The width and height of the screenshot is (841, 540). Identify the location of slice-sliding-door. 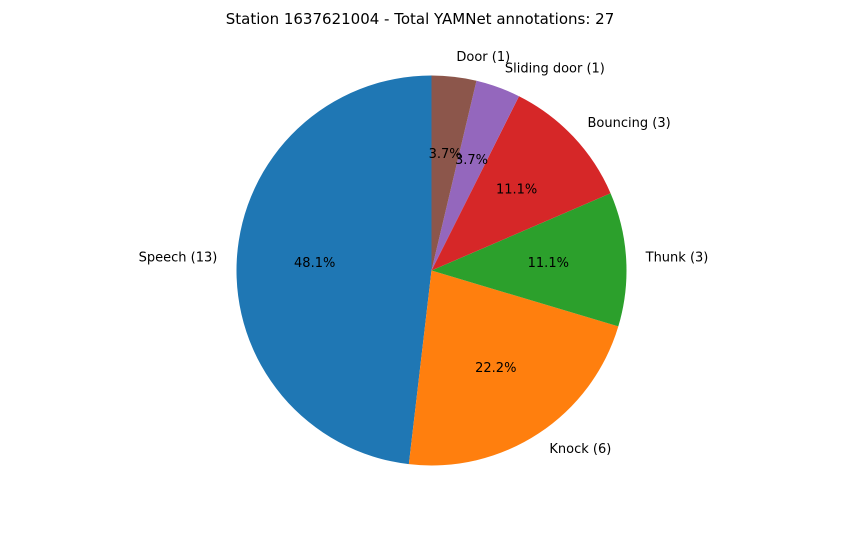
(475, 175).